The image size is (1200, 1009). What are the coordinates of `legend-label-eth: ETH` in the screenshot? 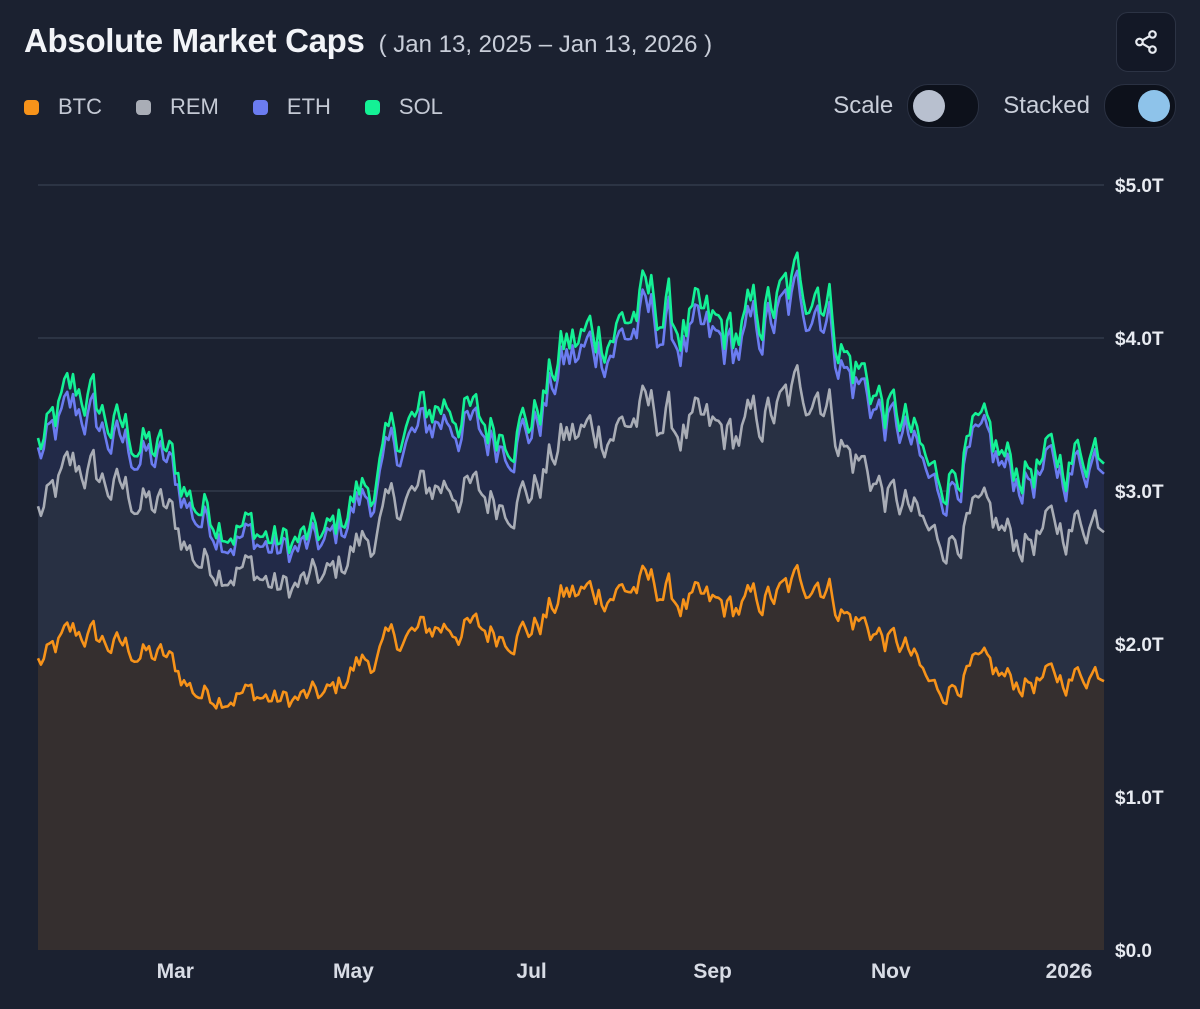 It's located at (308, 106).